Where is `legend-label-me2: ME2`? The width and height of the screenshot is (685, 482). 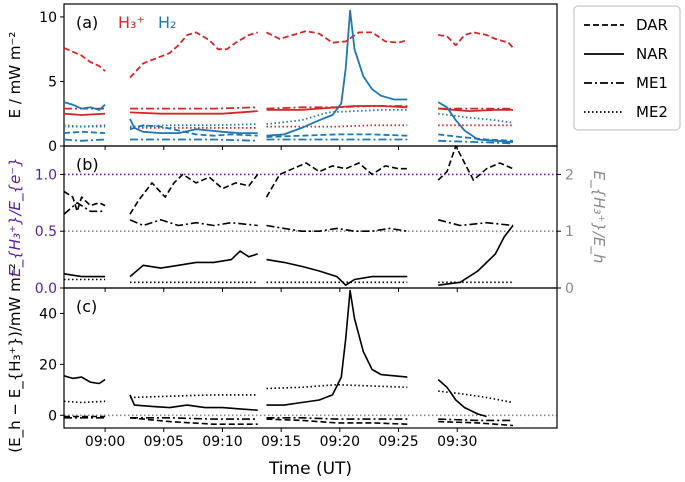
legend-label-me2: ME2 is located at coordinates (652, 112).